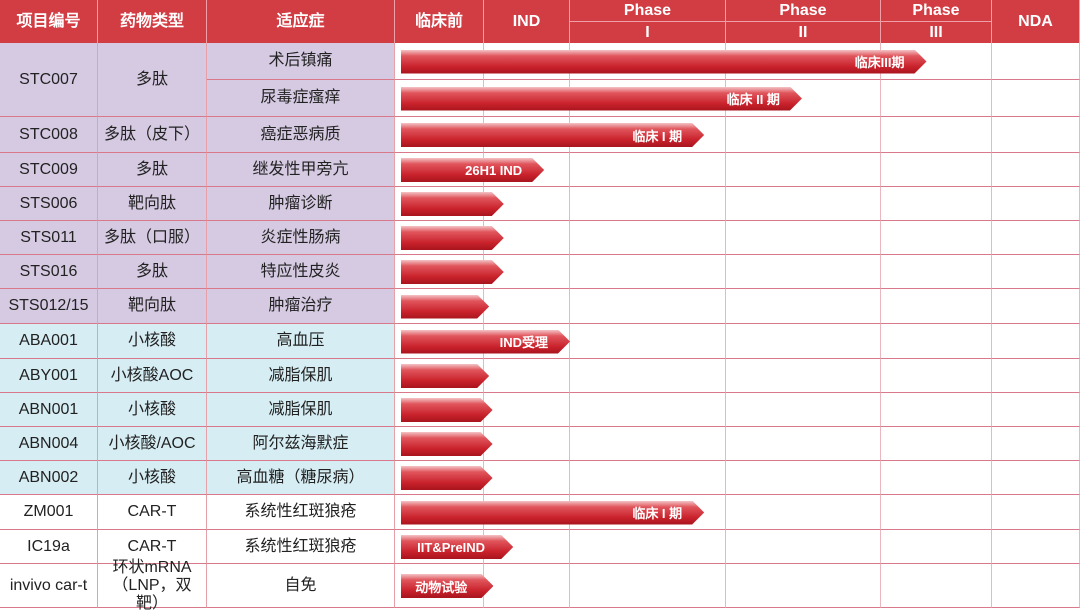 This screenshot has height=613, width=1080. What do you see at coordinates (49, 547) in the screenshot?
I see `program-id: IC19a` at bounding box center [49, 547].